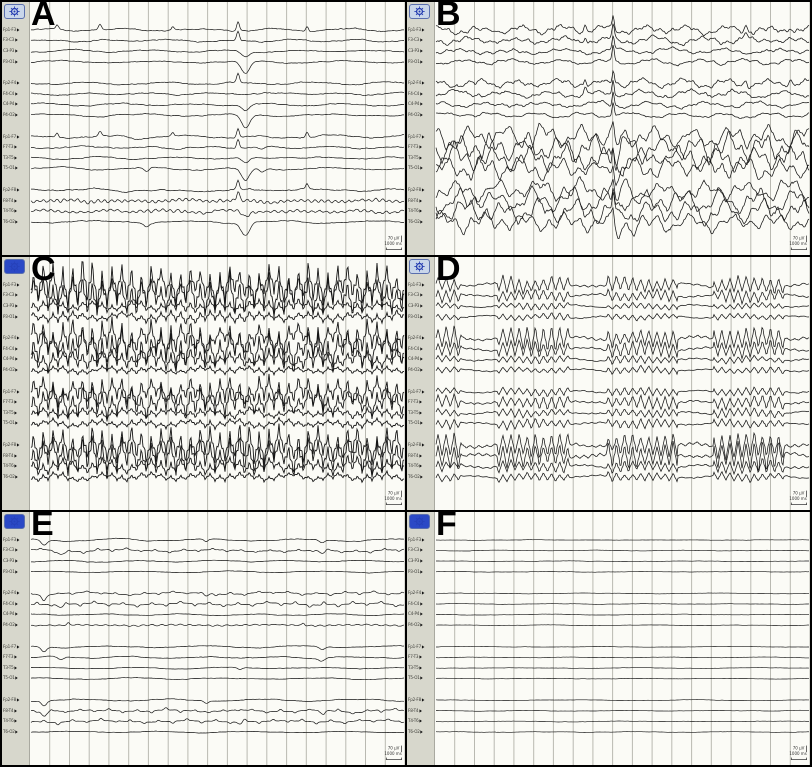  Describe the element at coordinates (43, 272) in the screenshot. I see `panel-letter: C` at that location.